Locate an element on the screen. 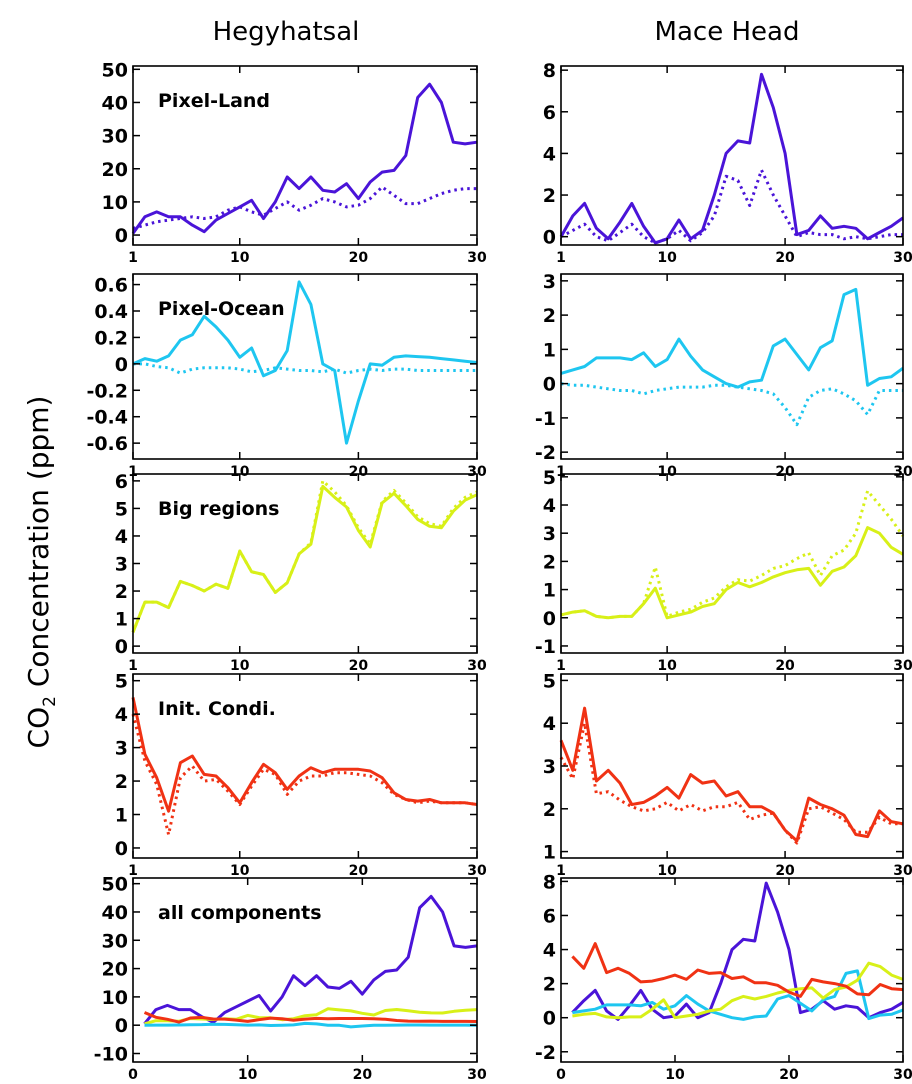 This screenshot has height=1084, width=912. series-ocean-dotted-line is located at coordinates (305, 368).